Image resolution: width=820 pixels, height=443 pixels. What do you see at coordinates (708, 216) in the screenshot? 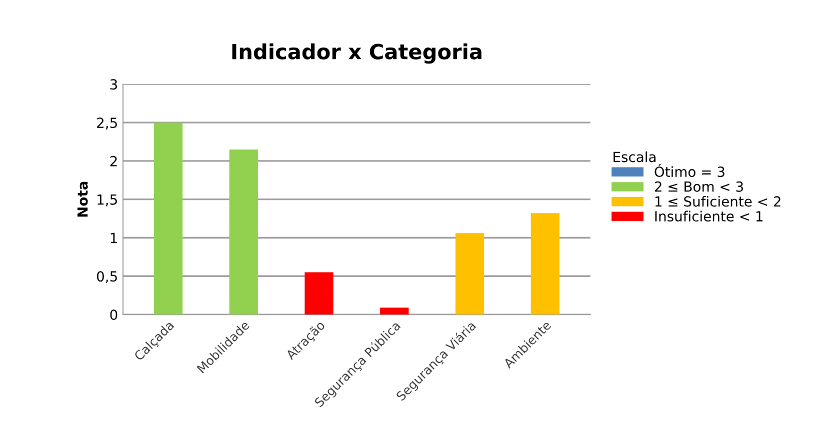
I see `legend-label: Insuficiente < 1` at bounding box center [708, 216].